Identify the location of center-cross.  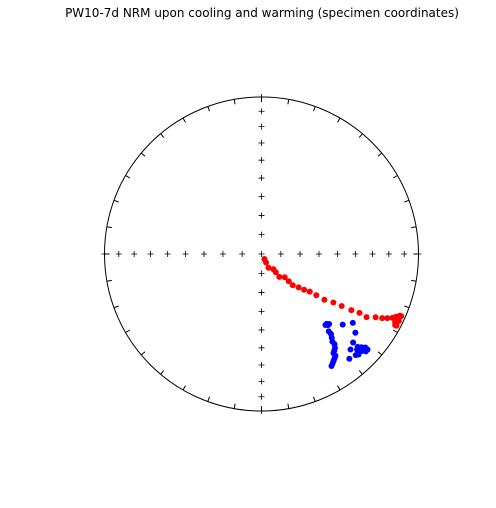
(261, 254).